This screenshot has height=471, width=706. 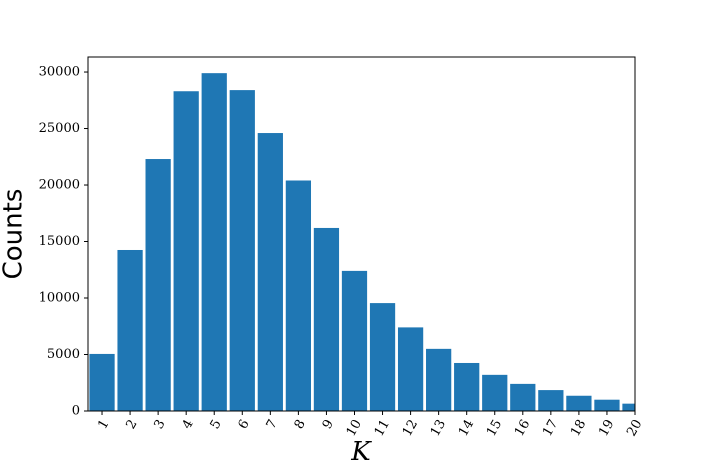 What do you see at coordinates (131, 424) in the screenshot?
I see `x-tick-label: 2` at bounding box center [131, 424].